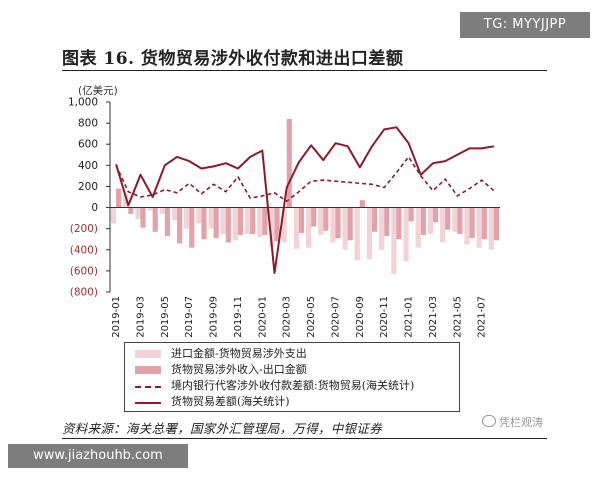 Image resolution: width=600 pixels, height=480 pixels. What do you see at coordinates (116, 317) in the screenshot?
I see `x-tick-label: 2019-01` at bounding box center [116, 317].